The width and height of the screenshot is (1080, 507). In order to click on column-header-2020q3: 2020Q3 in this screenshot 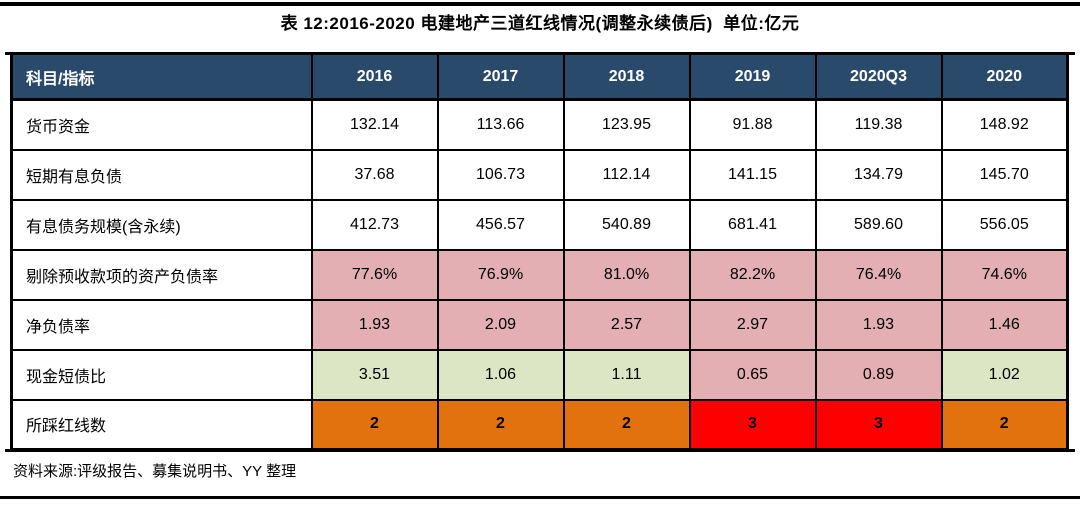, I will do `click(878, 76)`.